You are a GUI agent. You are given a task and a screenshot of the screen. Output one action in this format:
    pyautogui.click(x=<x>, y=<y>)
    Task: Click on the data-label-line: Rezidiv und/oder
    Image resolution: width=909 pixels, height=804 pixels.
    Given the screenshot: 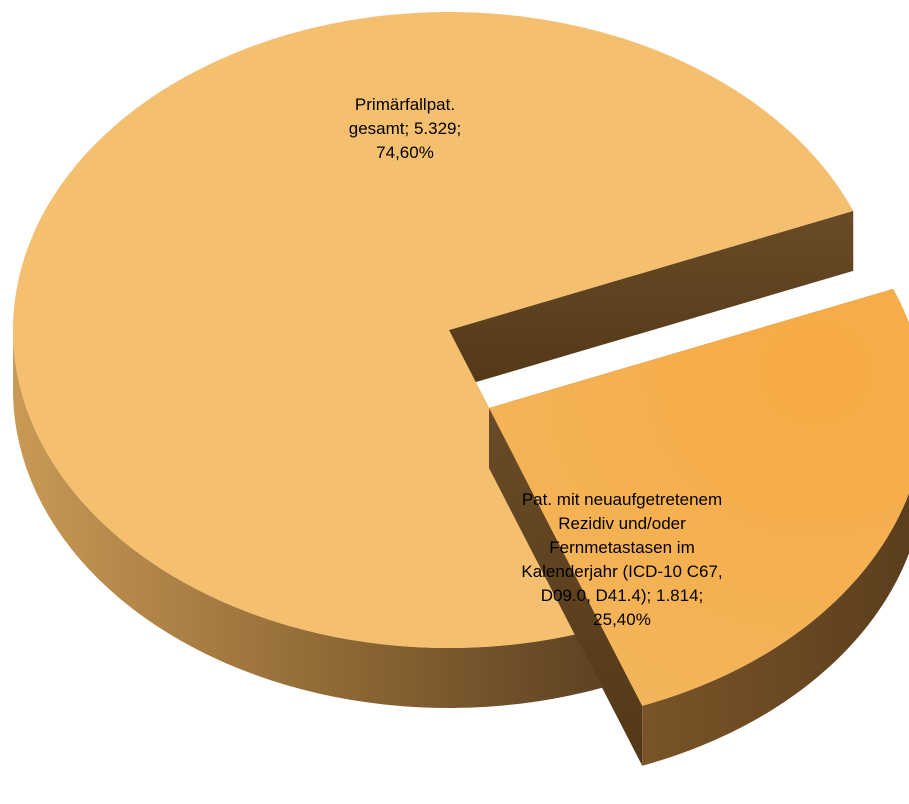 What is the action you would take?
    pyautogui.click(x=622, y=523)
    